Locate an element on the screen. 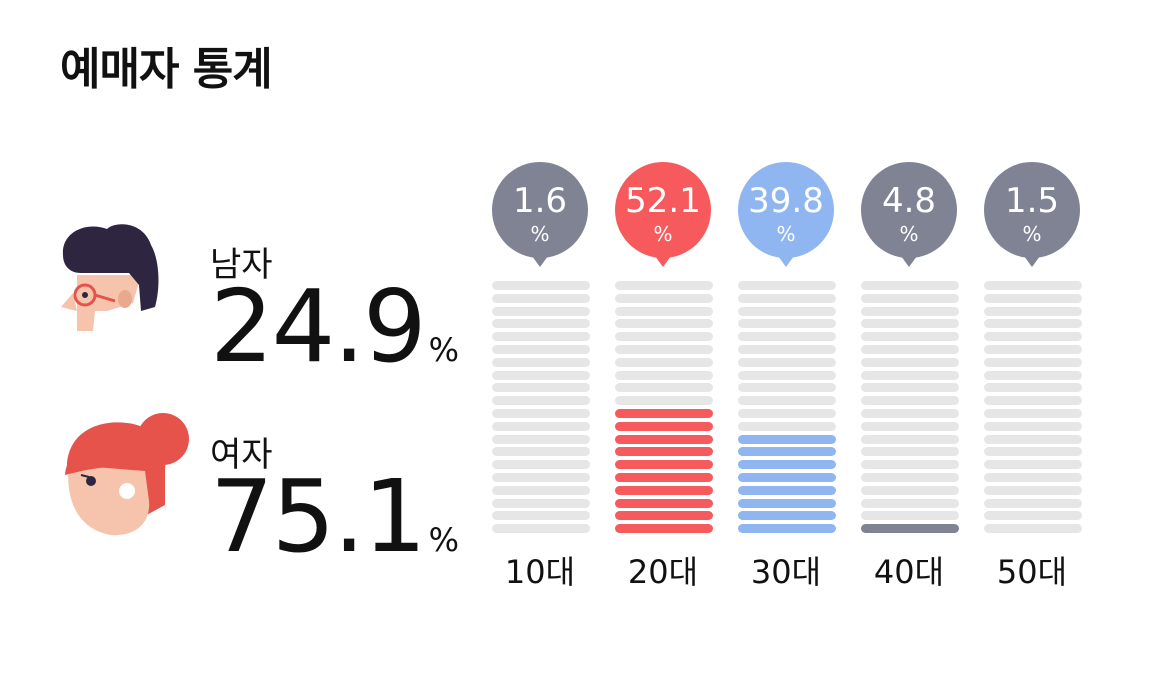  female-stat: 여자 75.1% is located at coordinates (265, 486).